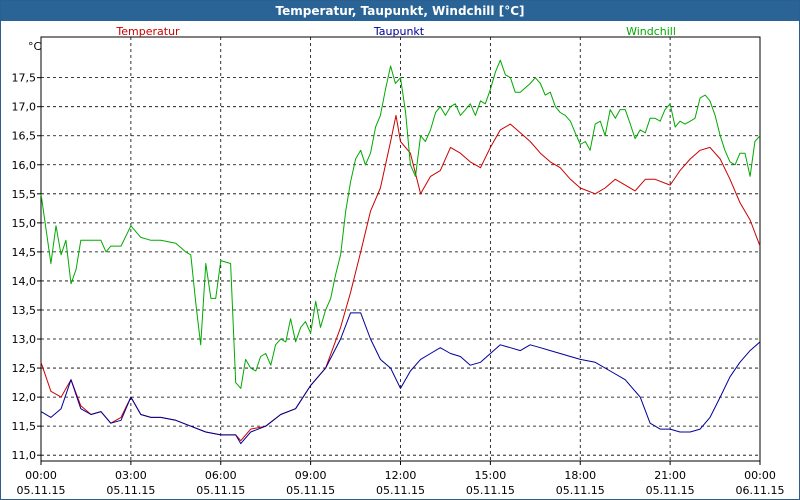 This screenshot has height=500, width=800. I want to click on y-tick-label: 11,0, so click(24, 455).